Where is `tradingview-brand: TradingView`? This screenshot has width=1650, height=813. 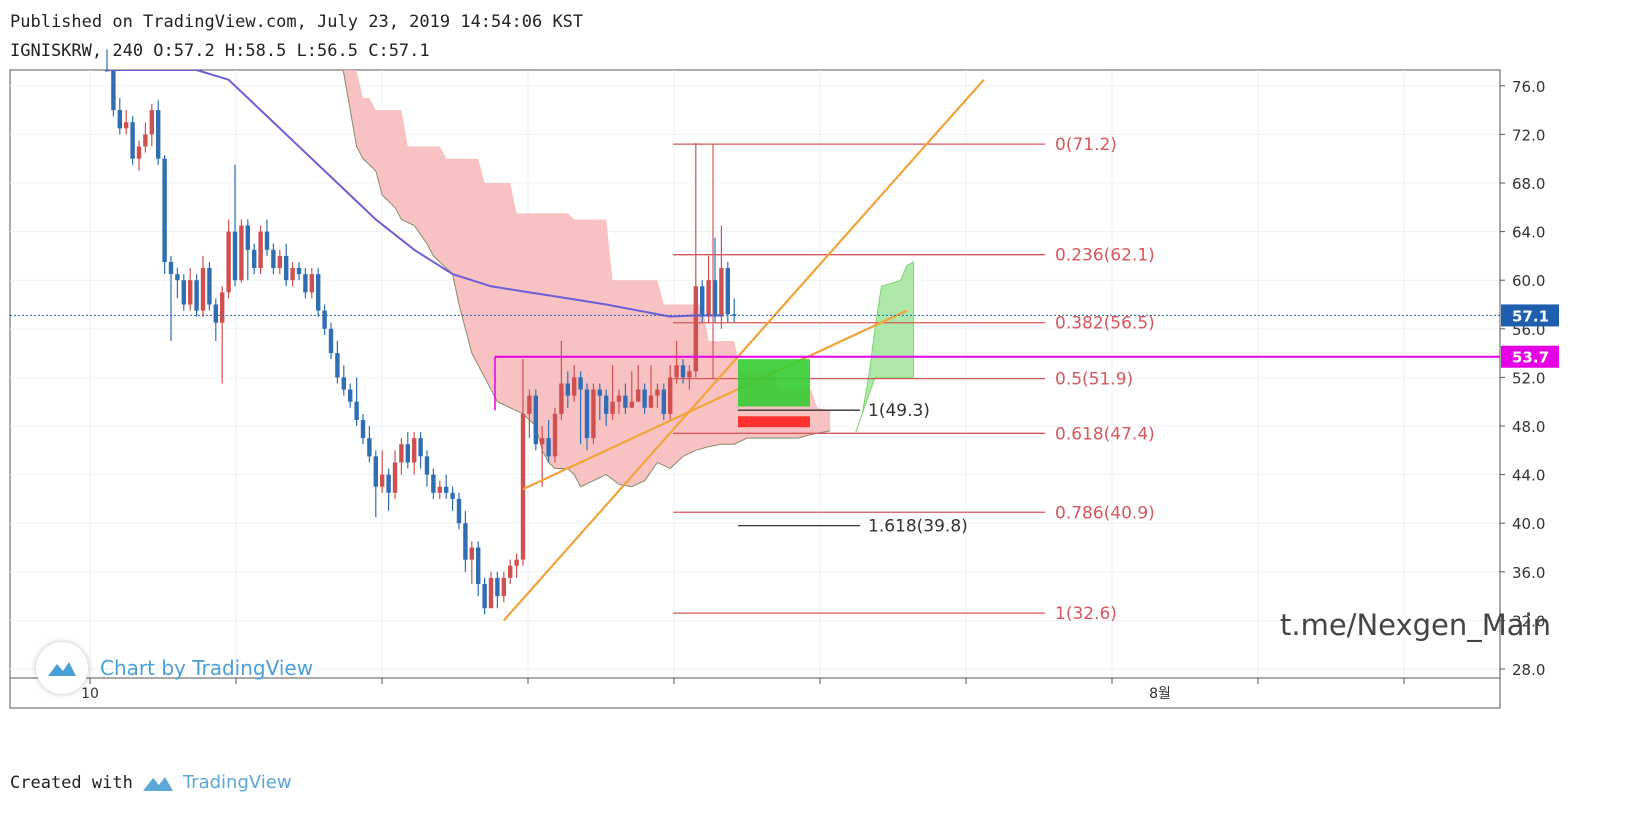 tradingview-brand: TradingView is located at coordinates (237, 782).